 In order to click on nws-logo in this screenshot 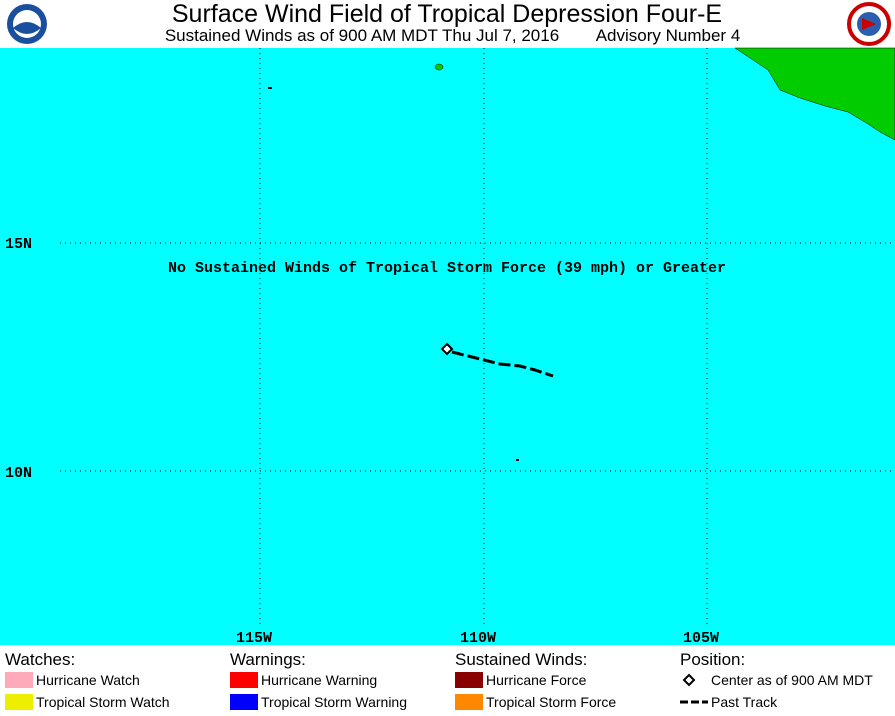, I will do `click(869, 24)`.